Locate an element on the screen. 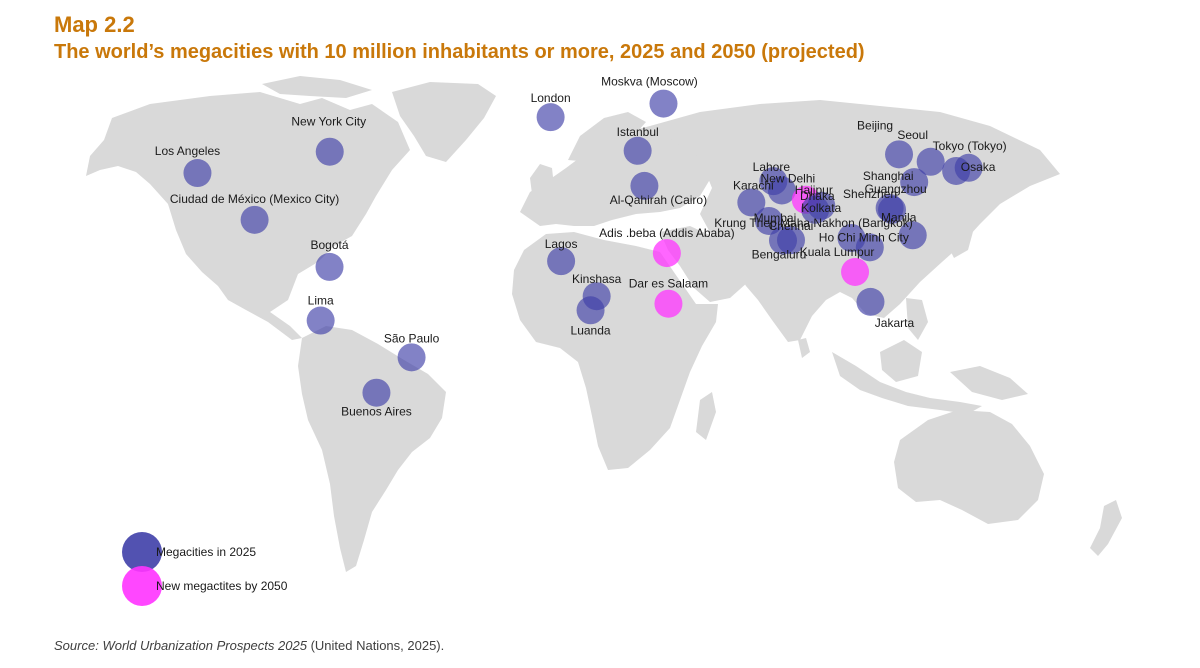  land-australia is located at coordinates (969, 467).